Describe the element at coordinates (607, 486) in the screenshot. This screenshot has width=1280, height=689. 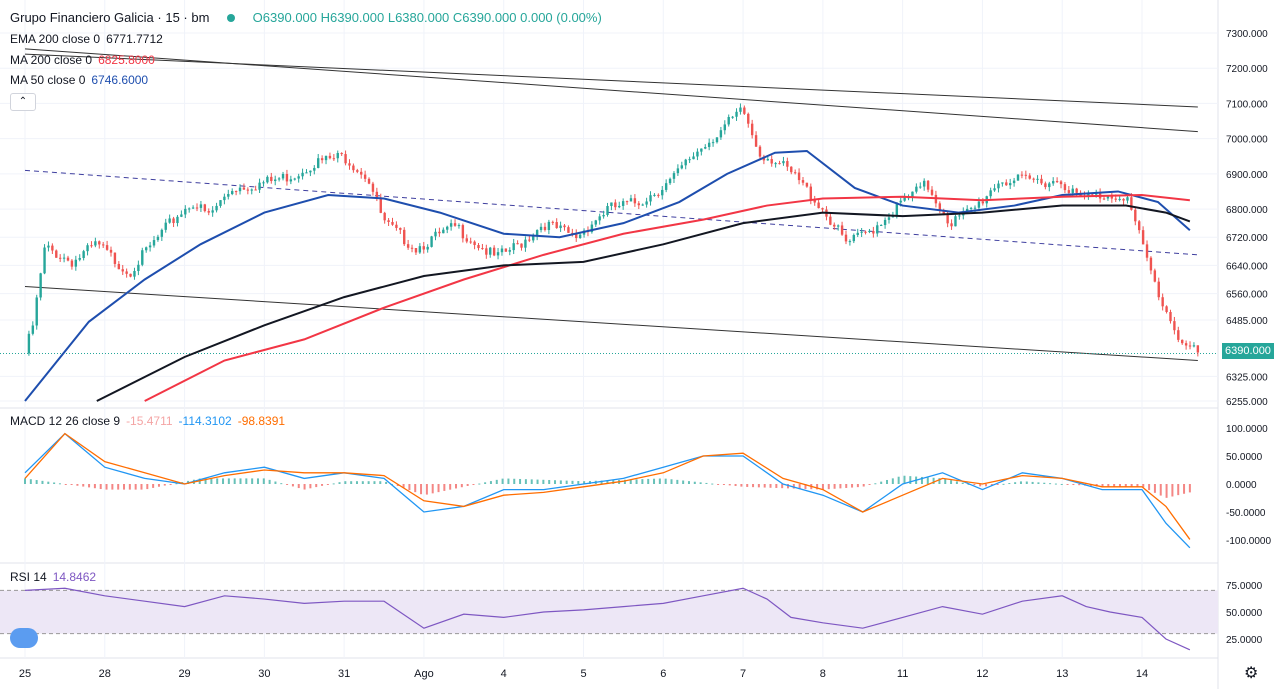
I see `macd-series-line` at that location.